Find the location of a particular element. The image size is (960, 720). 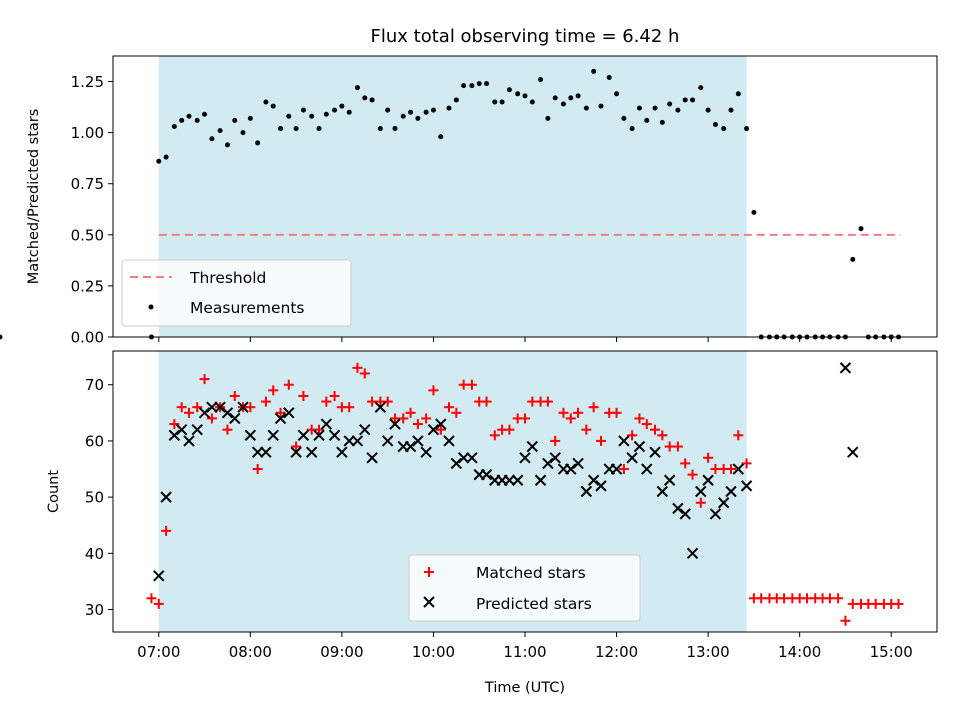

count-y-ticks: 30 40 50 60 70 is located at coordinates (99, 497).